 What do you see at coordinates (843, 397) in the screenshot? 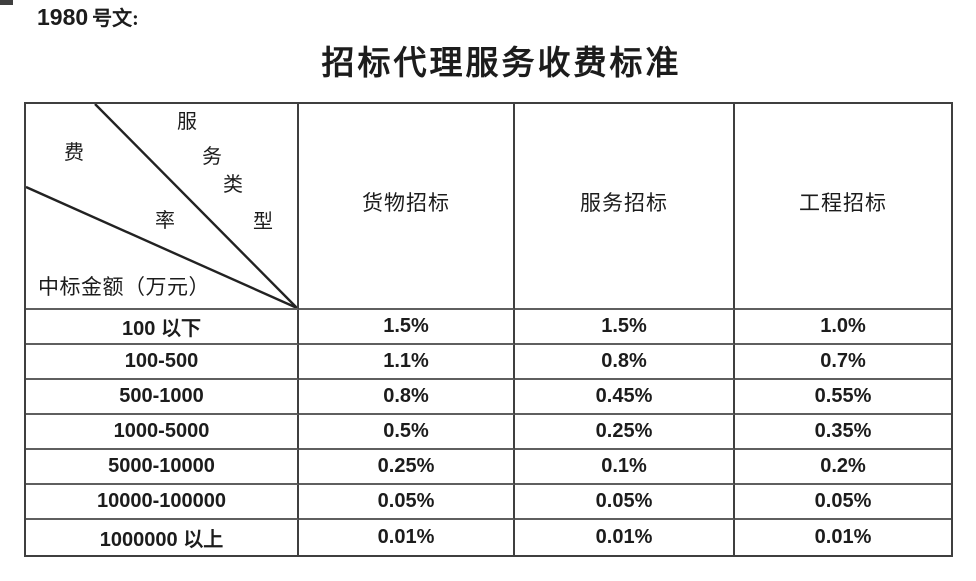
I see `rate-cell-works: 0.55%` at bounding box center [843, 397].